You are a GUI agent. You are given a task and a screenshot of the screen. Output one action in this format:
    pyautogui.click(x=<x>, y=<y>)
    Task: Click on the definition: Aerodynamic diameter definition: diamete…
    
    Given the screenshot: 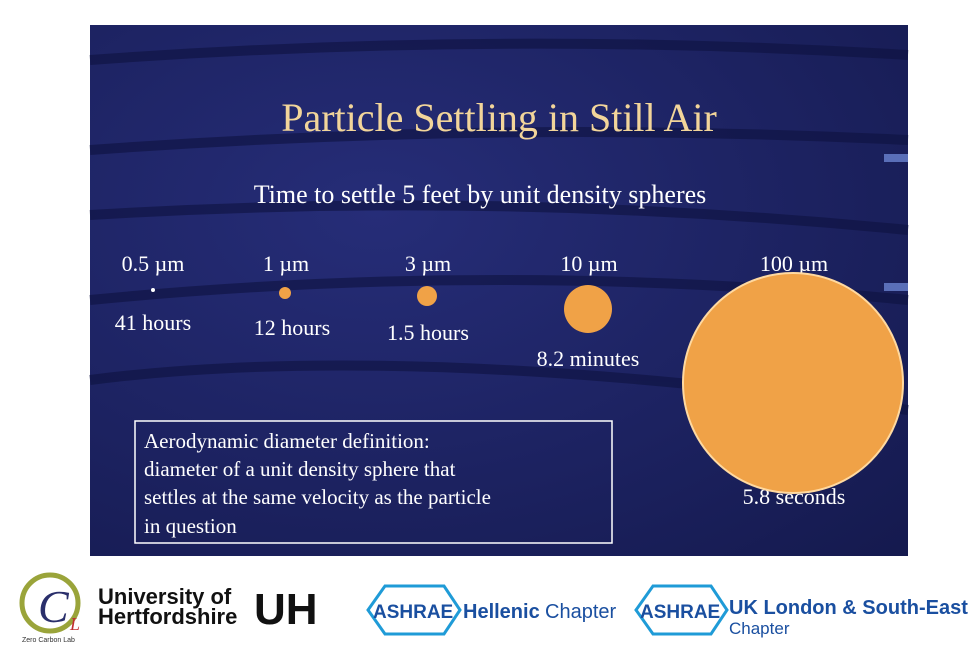 What is the action you would take?
    pyautogui.click(x=317, y=483)
    